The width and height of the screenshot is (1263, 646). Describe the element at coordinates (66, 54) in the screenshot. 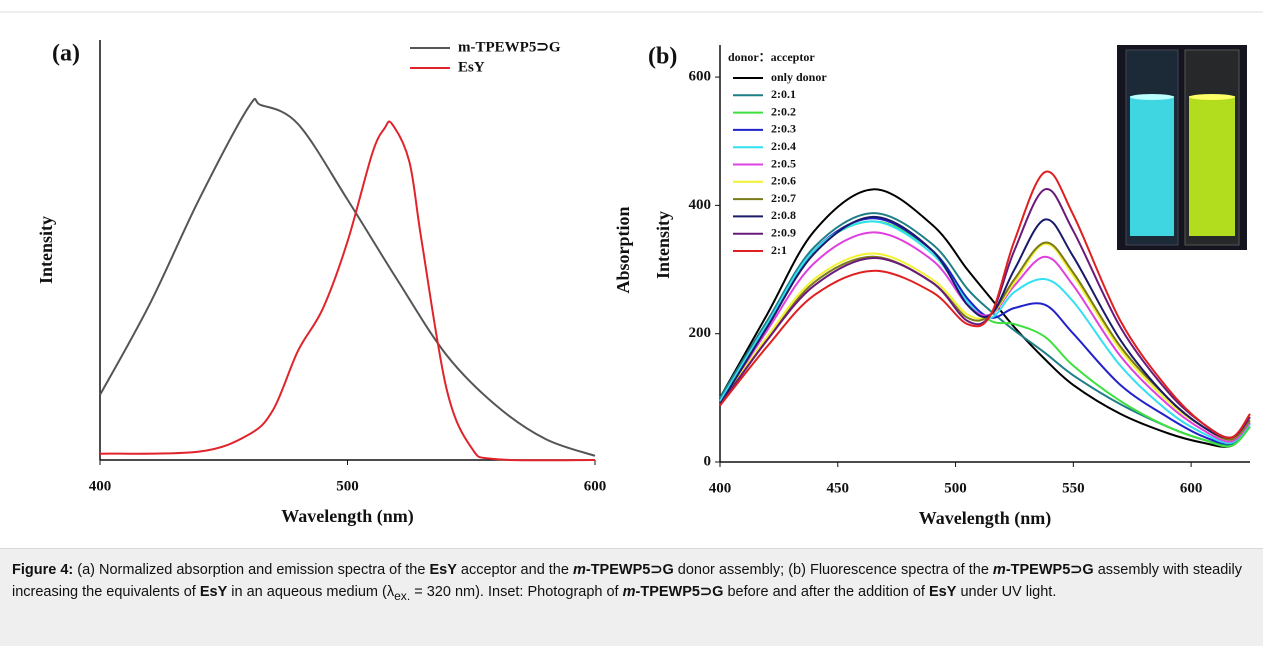

I see `panel-label: (a)` at that location.